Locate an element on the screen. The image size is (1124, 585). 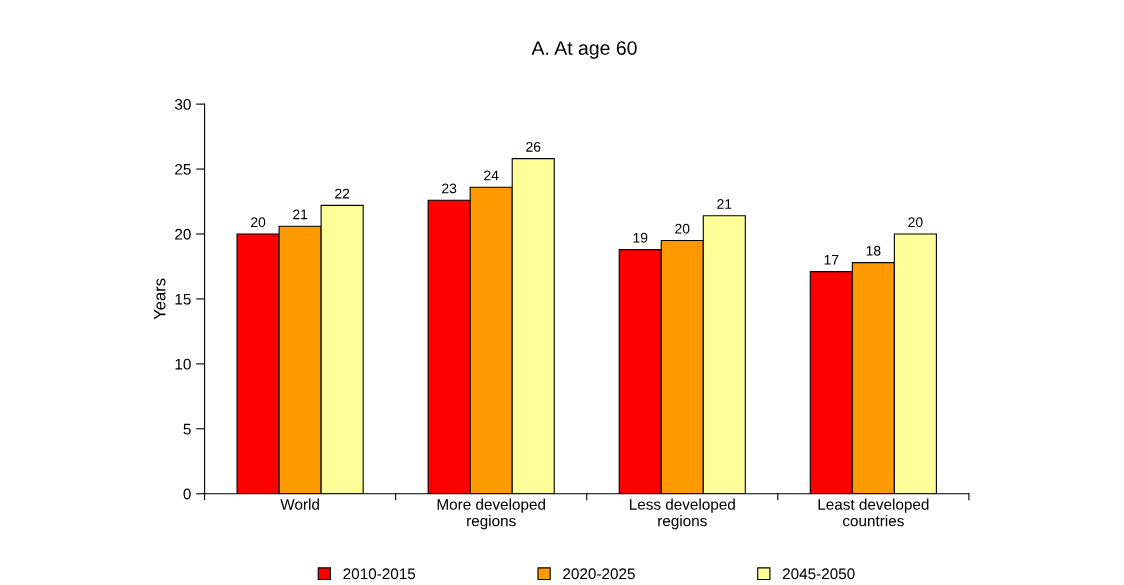
y-tick-label: 30 is located at coordinates (182, 104).